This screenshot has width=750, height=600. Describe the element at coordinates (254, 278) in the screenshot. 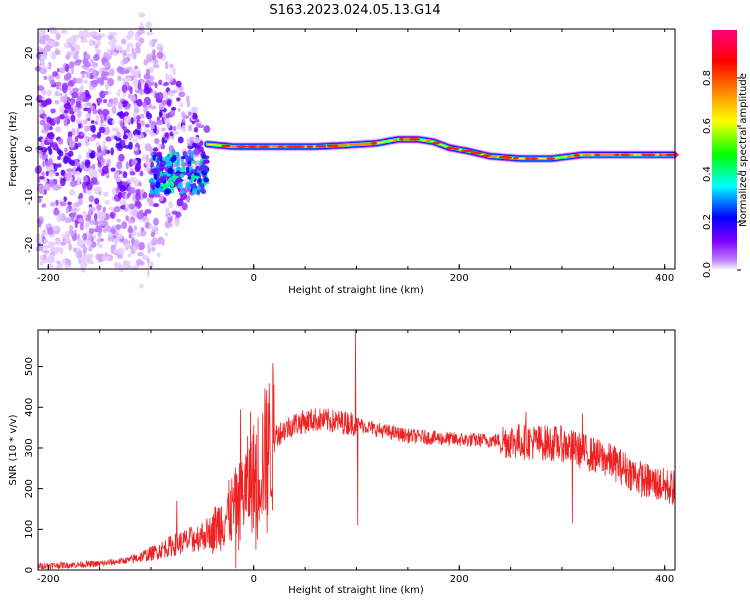

I see `spectrogram-x-tick-label: 0` at that location.